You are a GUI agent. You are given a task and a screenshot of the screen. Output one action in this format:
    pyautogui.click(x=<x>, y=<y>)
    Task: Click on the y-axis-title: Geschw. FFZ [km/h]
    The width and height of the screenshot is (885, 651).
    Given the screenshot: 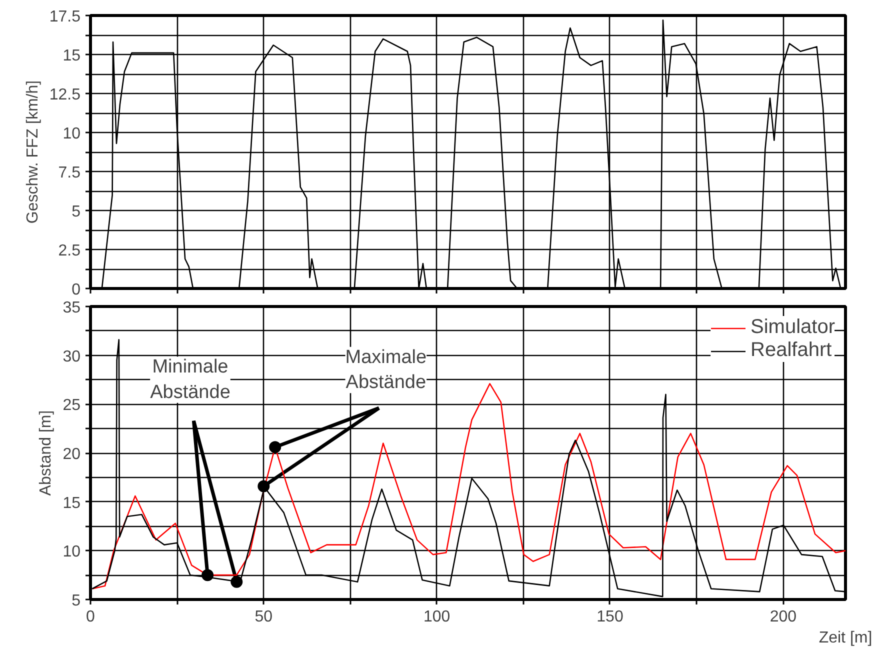 What is the action you would take?
    pyautogui.click(x=33, y=152)
    